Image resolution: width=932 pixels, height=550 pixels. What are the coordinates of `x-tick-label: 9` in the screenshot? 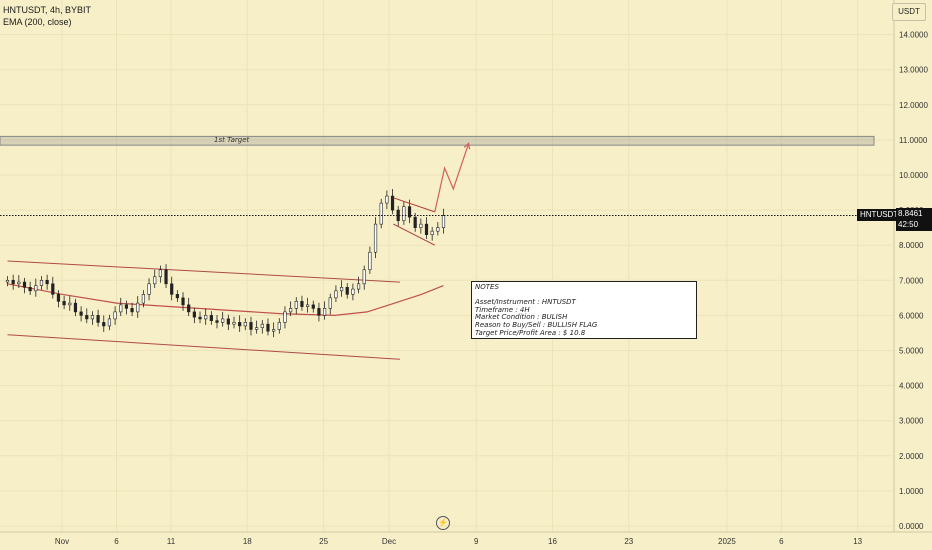 It's located at (476, 541).